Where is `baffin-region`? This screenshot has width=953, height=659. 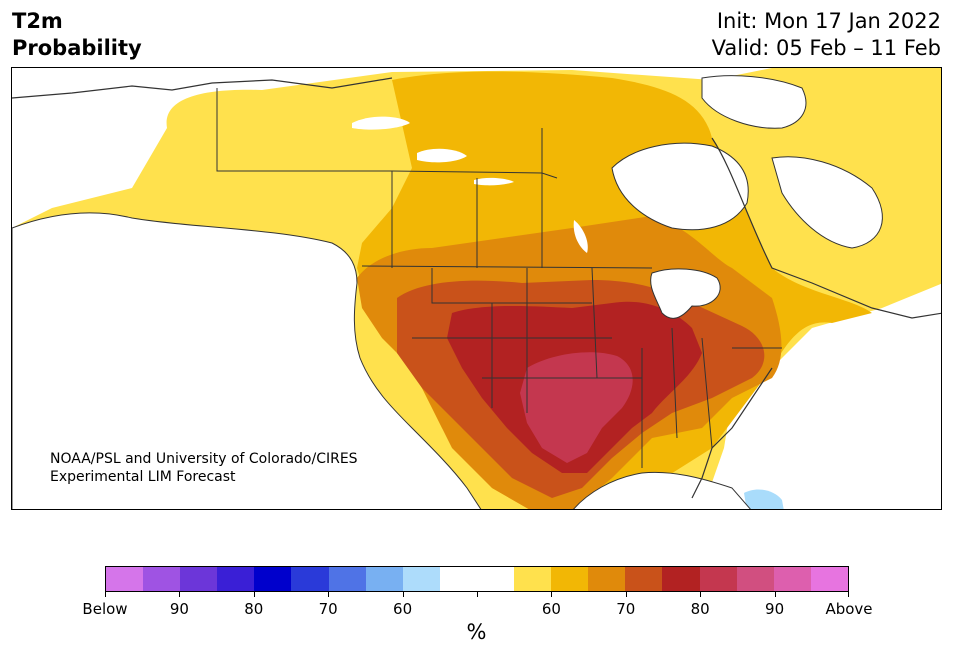
baffin-region is located at coordinates (754, 102).